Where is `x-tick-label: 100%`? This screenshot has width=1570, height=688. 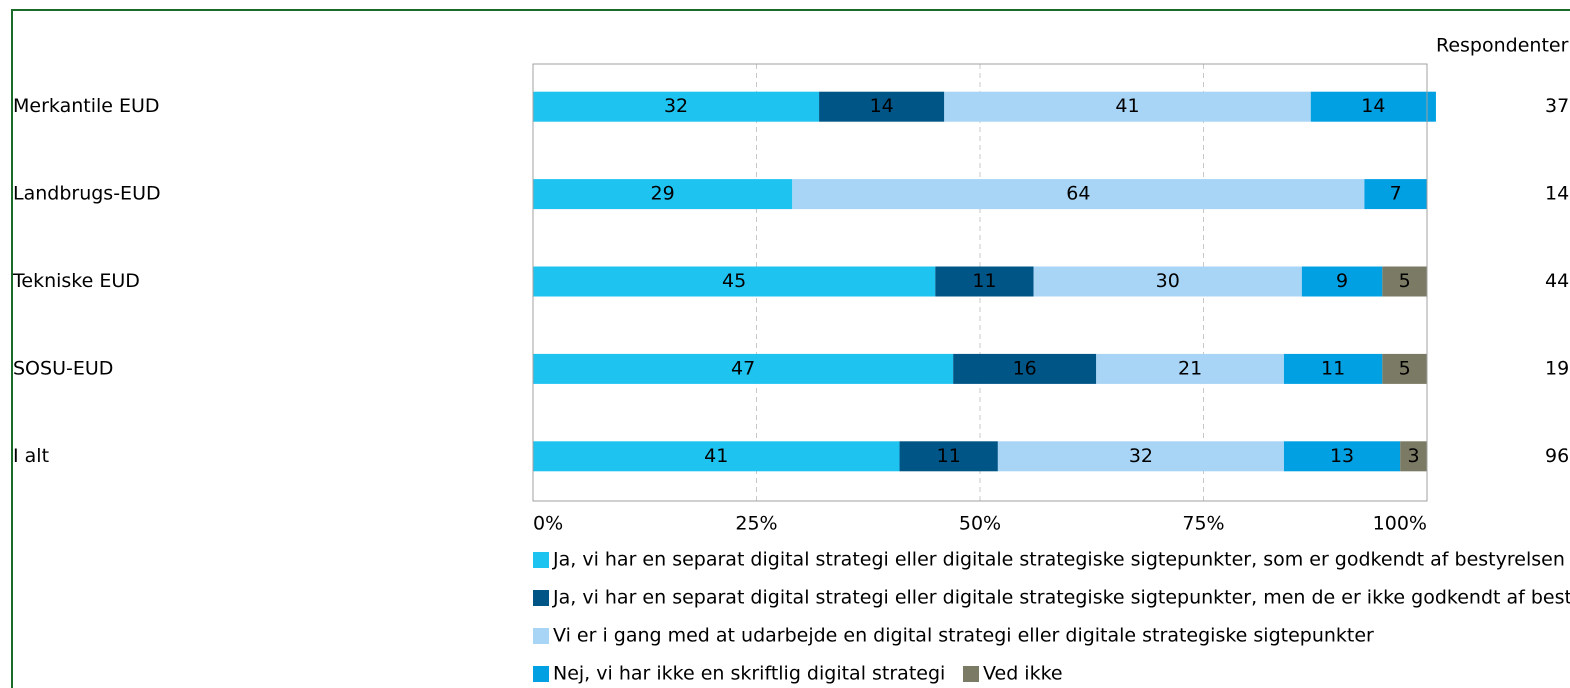
x-tick-label: 100% is located at coordinates (1400, 524).